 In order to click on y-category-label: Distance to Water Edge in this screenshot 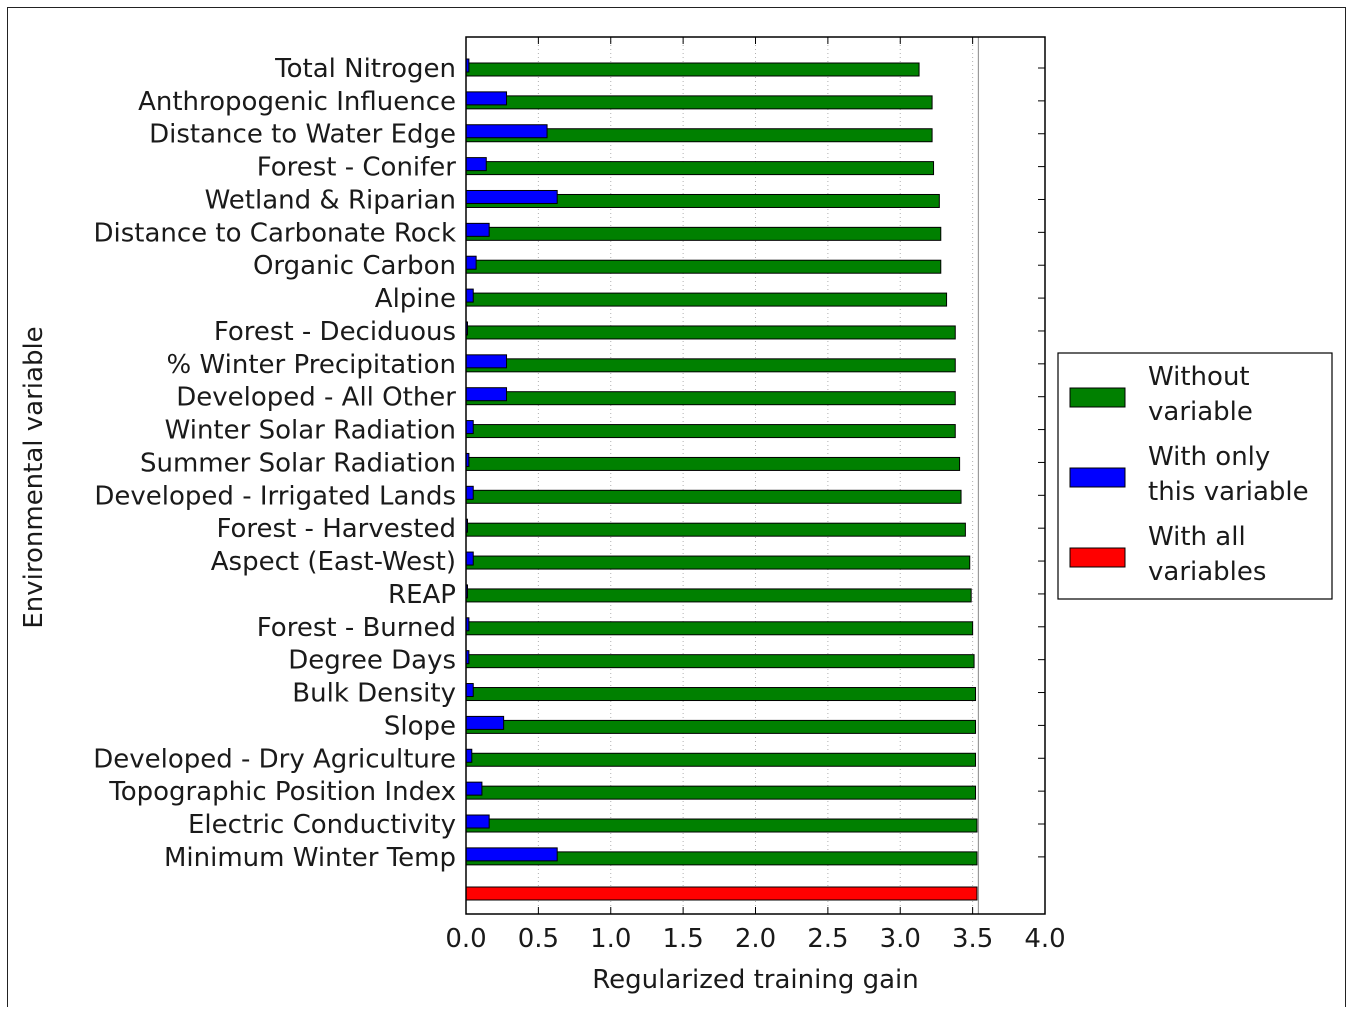, I will do `click(302, 135)`.